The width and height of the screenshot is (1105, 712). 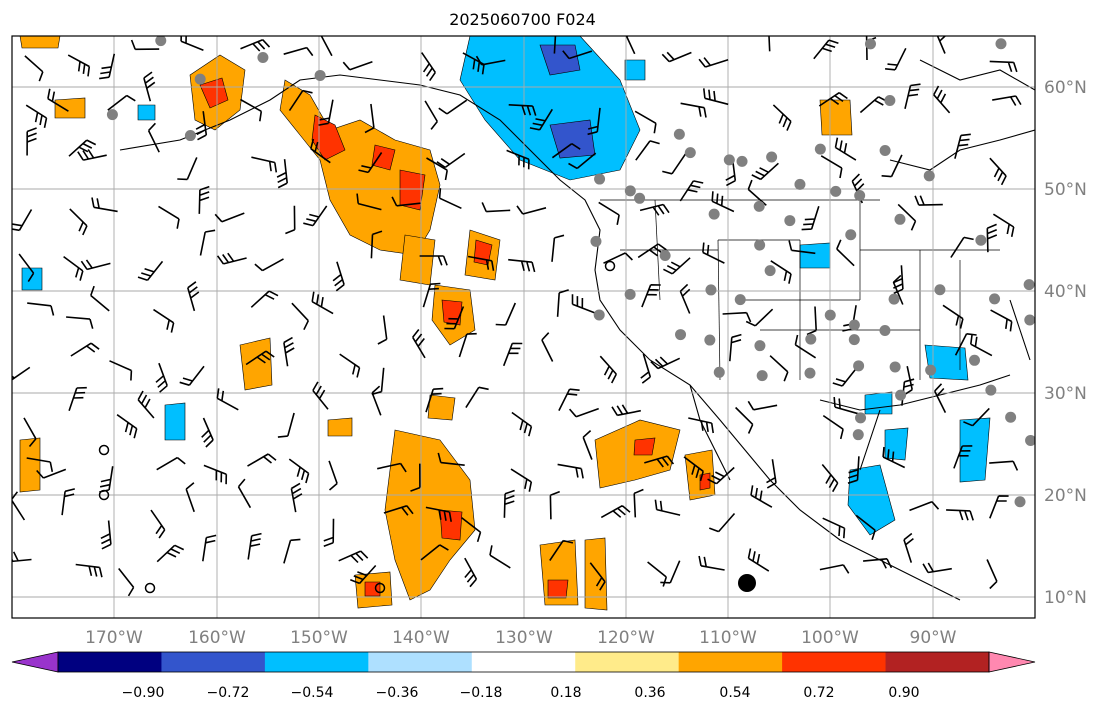 I want to click on lon-label: 110°W, so click(x=728, y=638).